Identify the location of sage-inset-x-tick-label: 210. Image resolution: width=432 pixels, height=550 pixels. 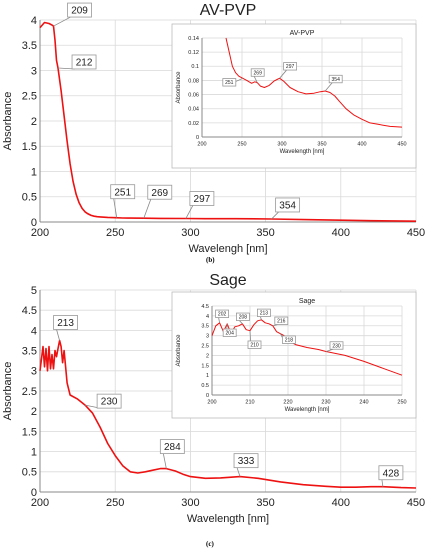
(249, 403).